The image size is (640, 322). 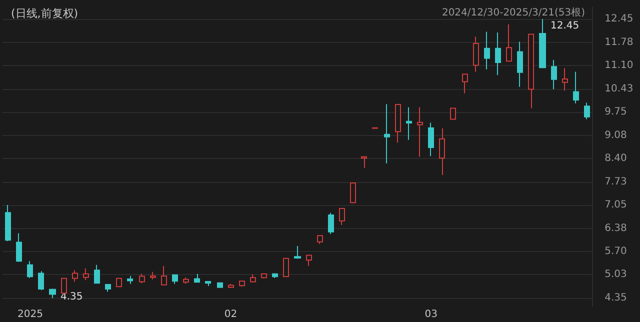 I want to click on y-tick-label: 8.40, so click(x=615, y=158).